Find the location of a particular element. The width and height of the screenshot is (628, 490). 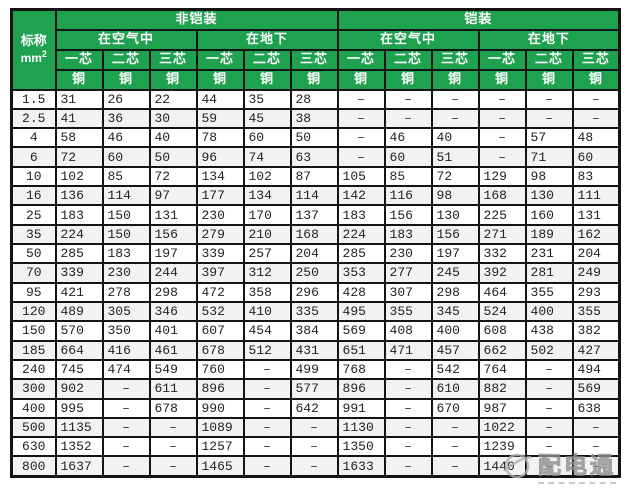

value-cell: 35 is located at coordinates (267, 99).